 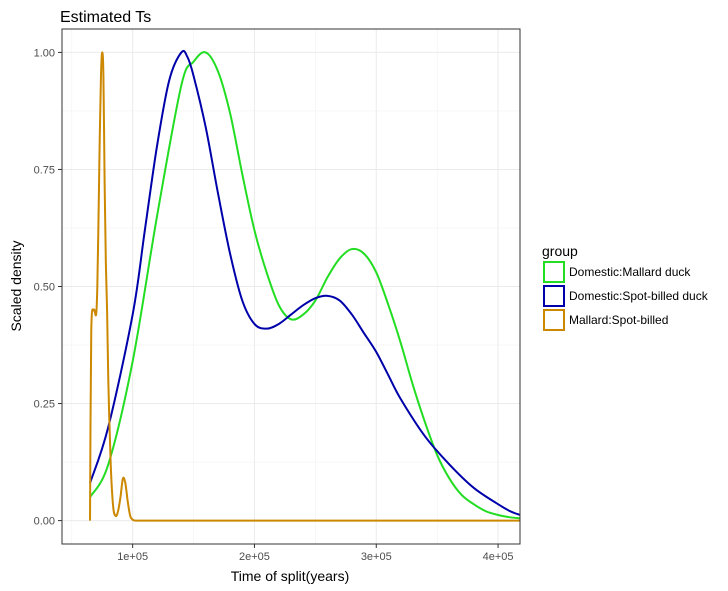 What do you see at coordinates (105, 17) in the screenshot?
I see `chart-title: Estimated Ts` at bounding box center [105, 17].